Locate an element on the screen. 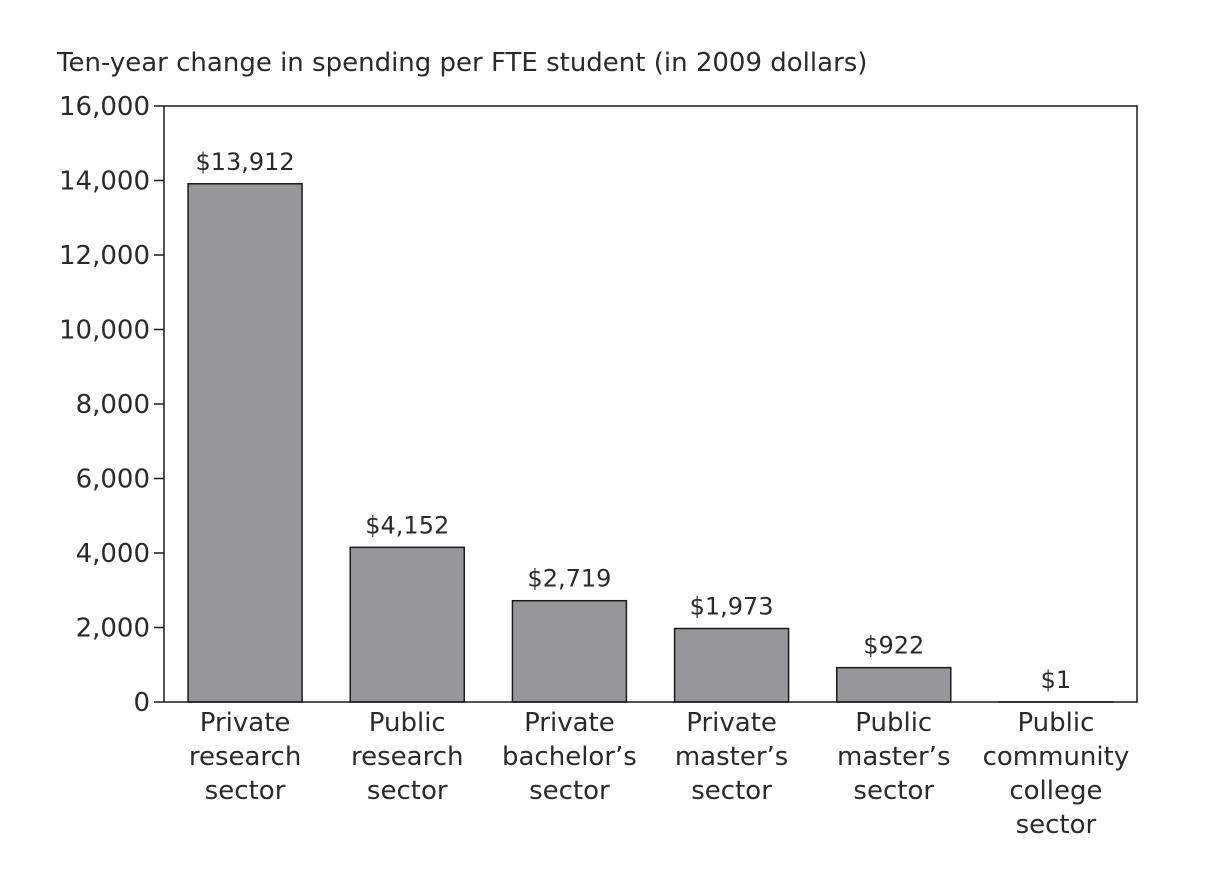 Image resolution: width=1216 pixels, height=878 pixels. category-label-line: community is located at coordinates (1056, 757).